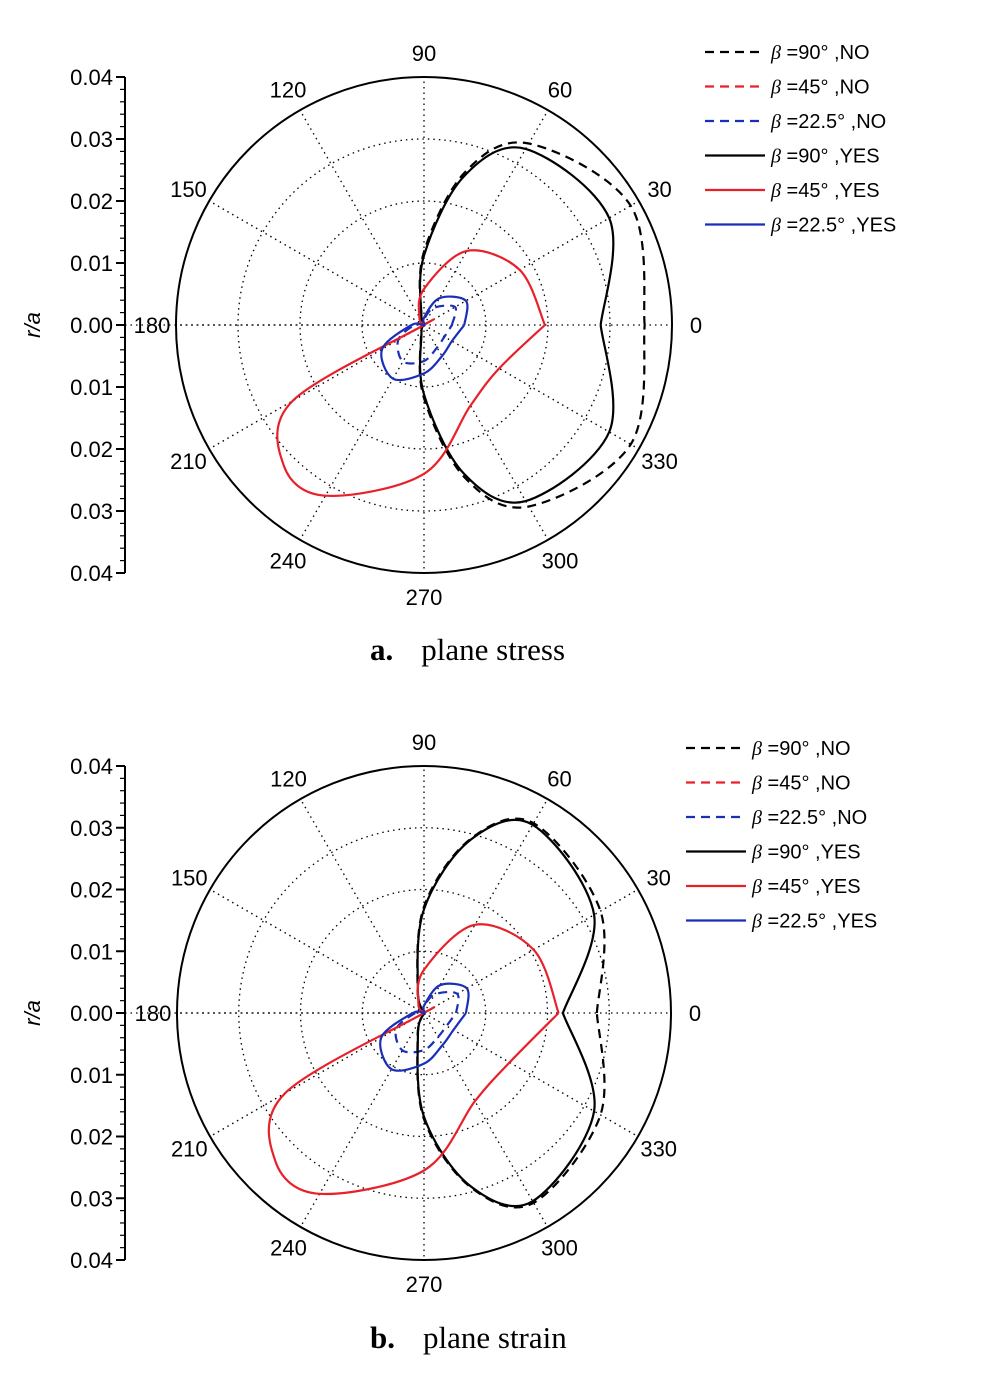 The image size is (992, 1379). What do you see at coordinates (382, 649) in the screenshot?
I see `caption-a-letter: a.` at bounding box center [382, 649].